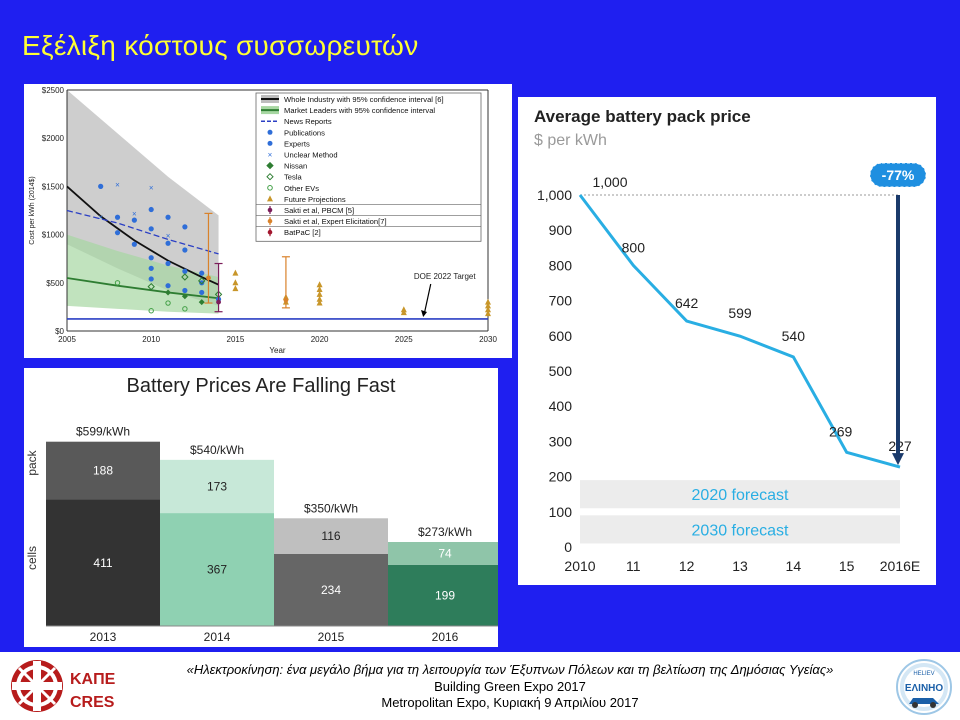 The height and width of the screenshot is (720, 960). What do you see at coordinates (53, 235) in the screenshot?
I see `y-tick-label: $1000` at bounding box center [53, 235].